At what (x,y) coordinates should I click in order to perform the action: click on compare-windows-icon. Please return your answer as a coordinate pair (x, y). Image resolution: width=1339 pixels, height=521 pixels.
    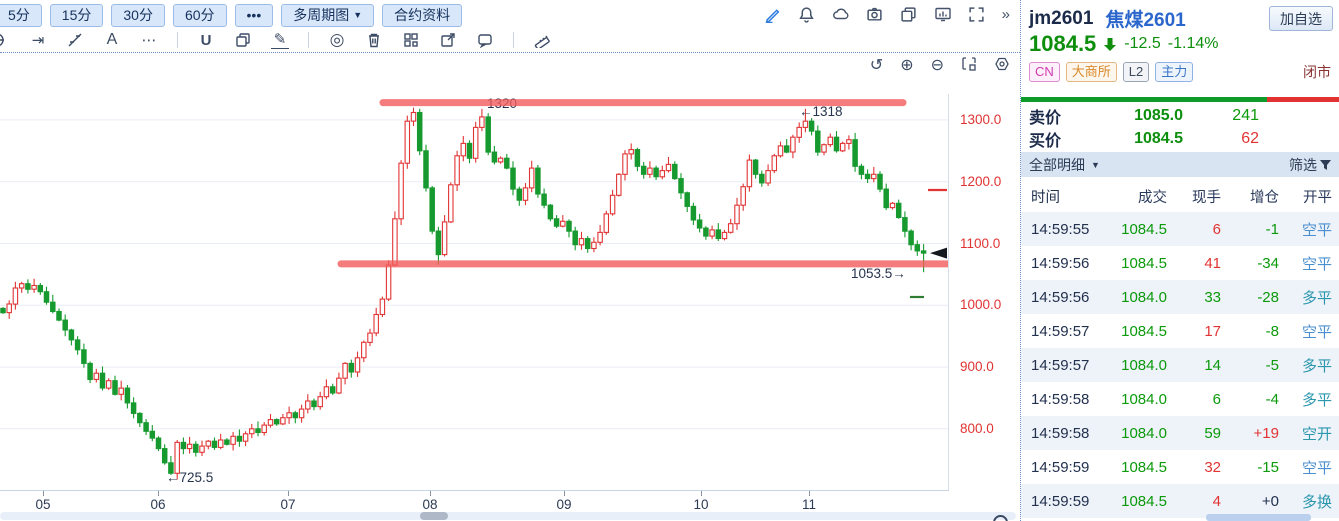
    Looking at the image, I should click on (909, 14).